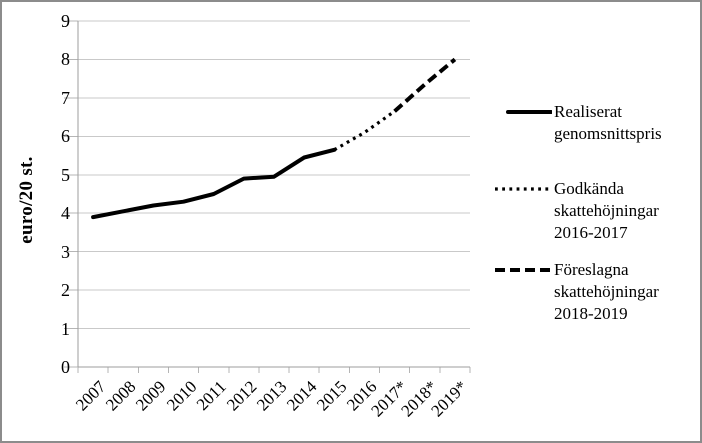 This screenshot has height=443, width=702. I want to click on series-line-dotted, so click(364, 130).